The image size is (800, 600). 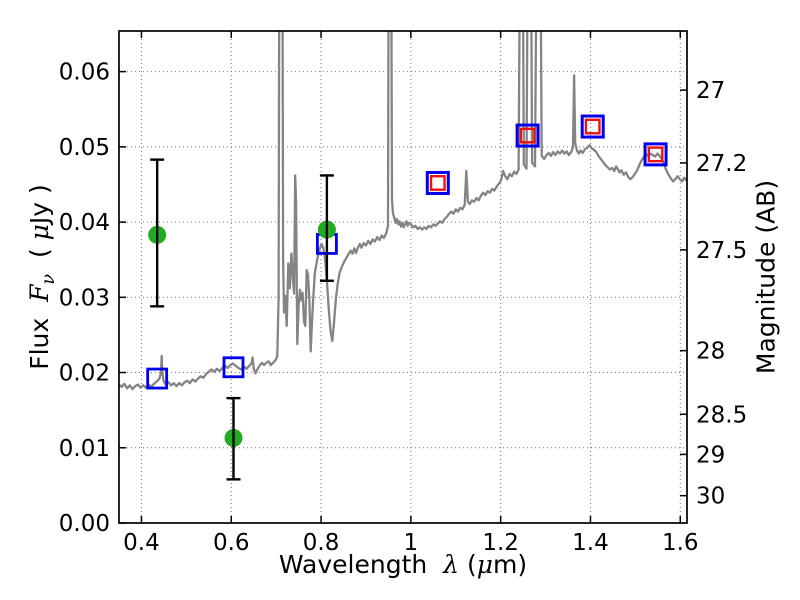 I want to click on y-tick-label-left: 0.03, so click(x=84, y=298).